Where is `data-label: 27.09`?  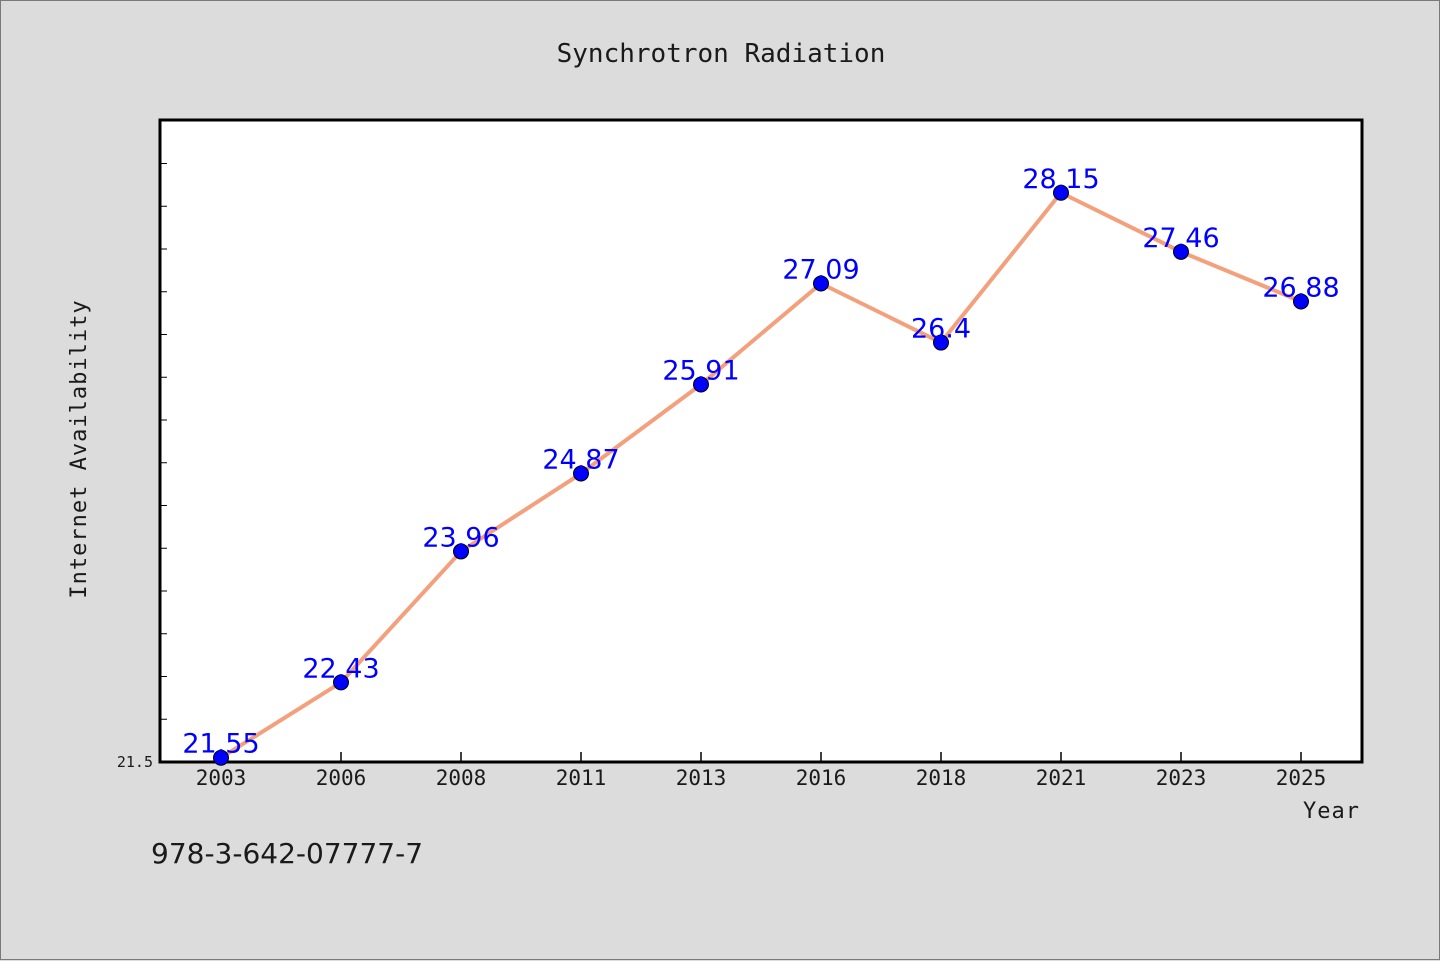
data-label: 27.09 is located at coordinates (820, 269).